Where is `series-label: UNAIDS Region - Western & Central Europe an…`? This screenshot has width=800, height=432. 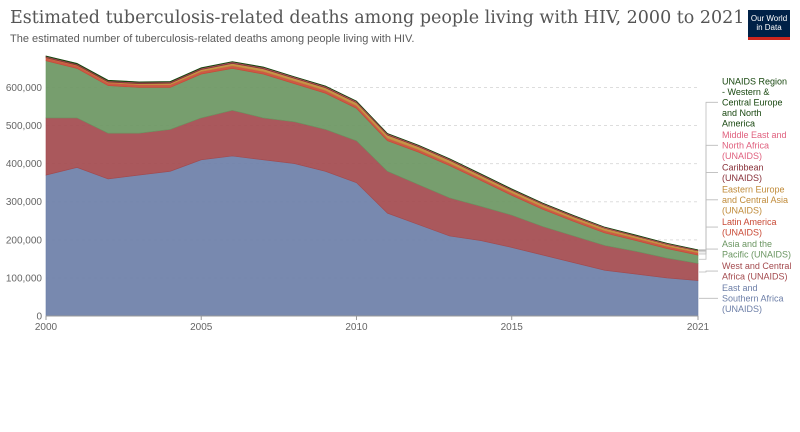 series-label: UNAIDS Region - Western & Central Europe an… is located at coordinates (754, 103).